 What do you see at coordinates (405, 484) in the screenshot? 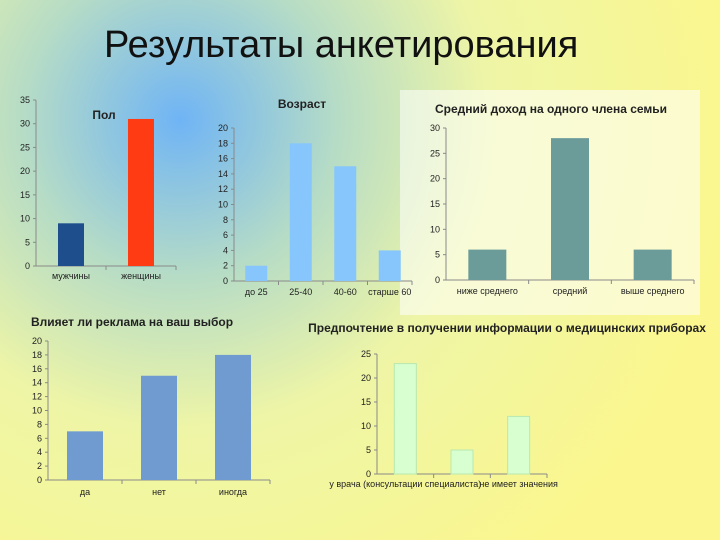
I see `x-category-label: у врача (консультации специалиста)` at bounding box center [405, 484].